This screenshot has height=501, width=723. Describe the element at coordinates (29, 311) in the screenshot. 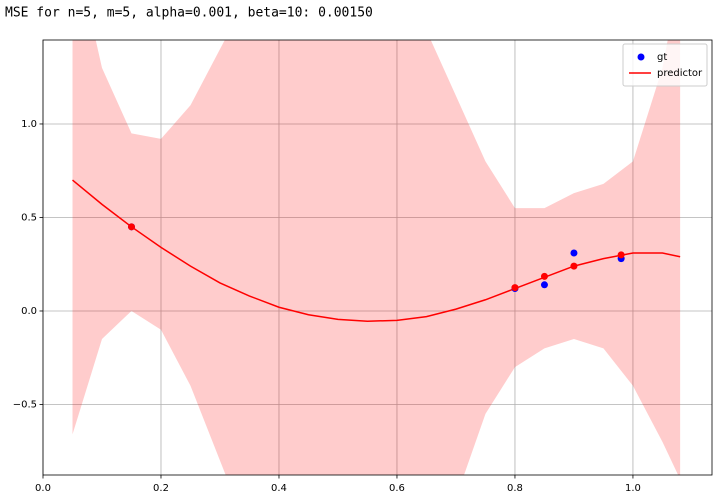

I see `y-tick-label: 0.0` at that location.